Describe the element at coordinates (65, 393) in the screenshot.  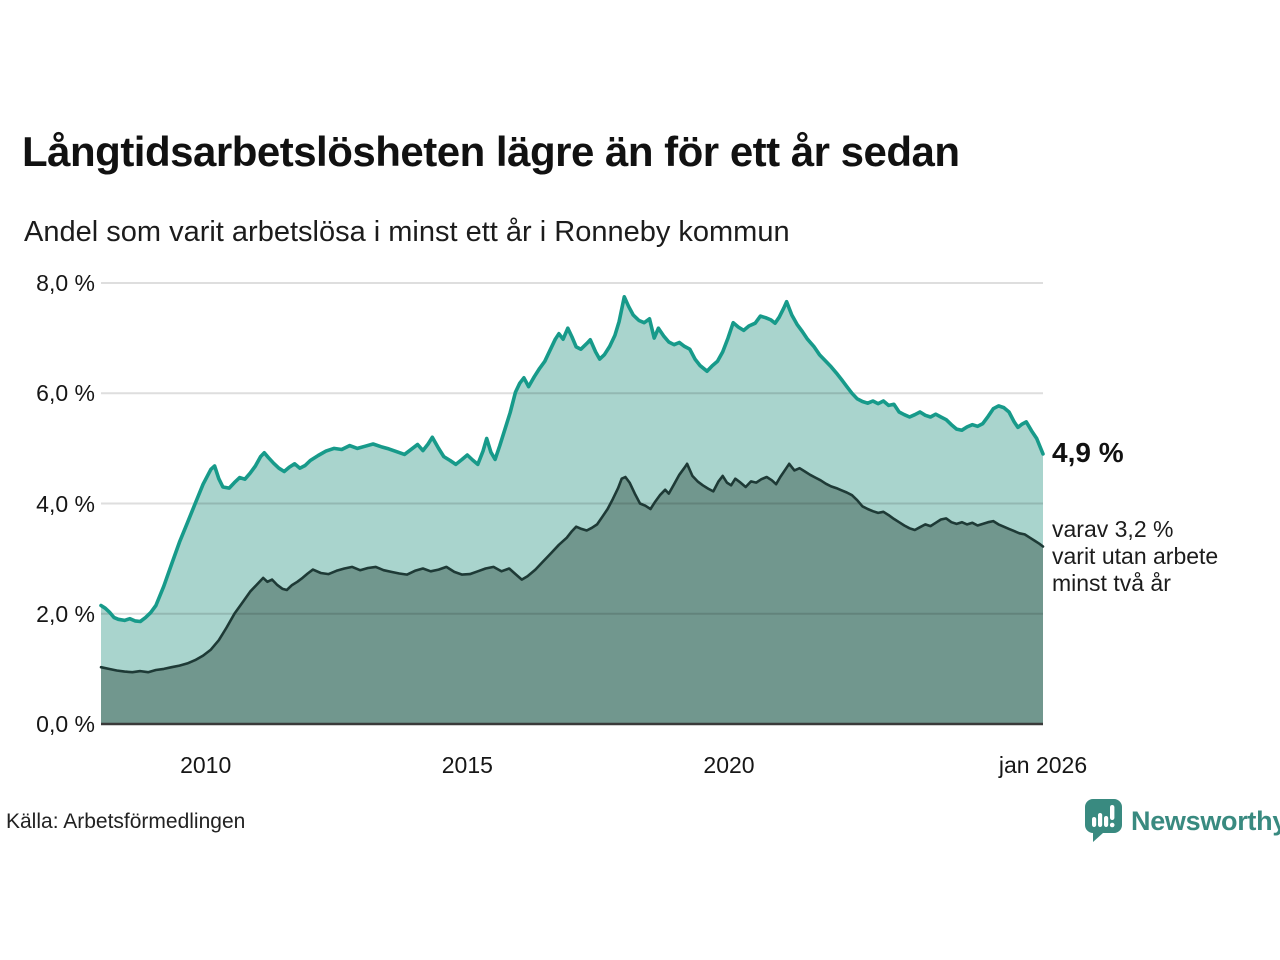
I see `y-tick-label-6: 6,0 %` at that location.